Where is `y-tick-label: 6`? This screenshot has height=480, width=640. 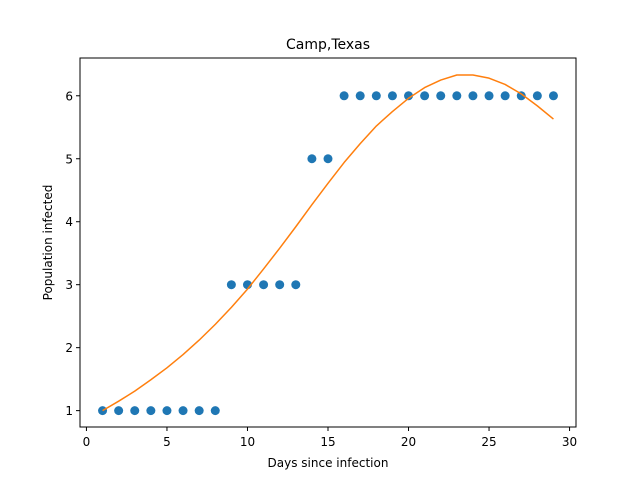
y-tick-label: 6 is located at coordinates (69, 96).